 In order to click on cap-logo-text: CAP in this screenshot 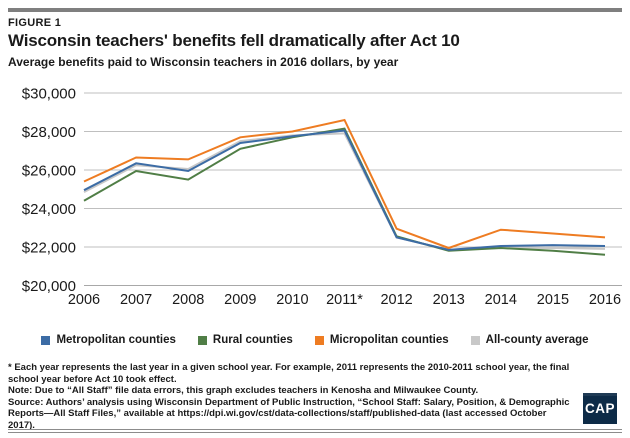, I will do `click(599, 408)`.